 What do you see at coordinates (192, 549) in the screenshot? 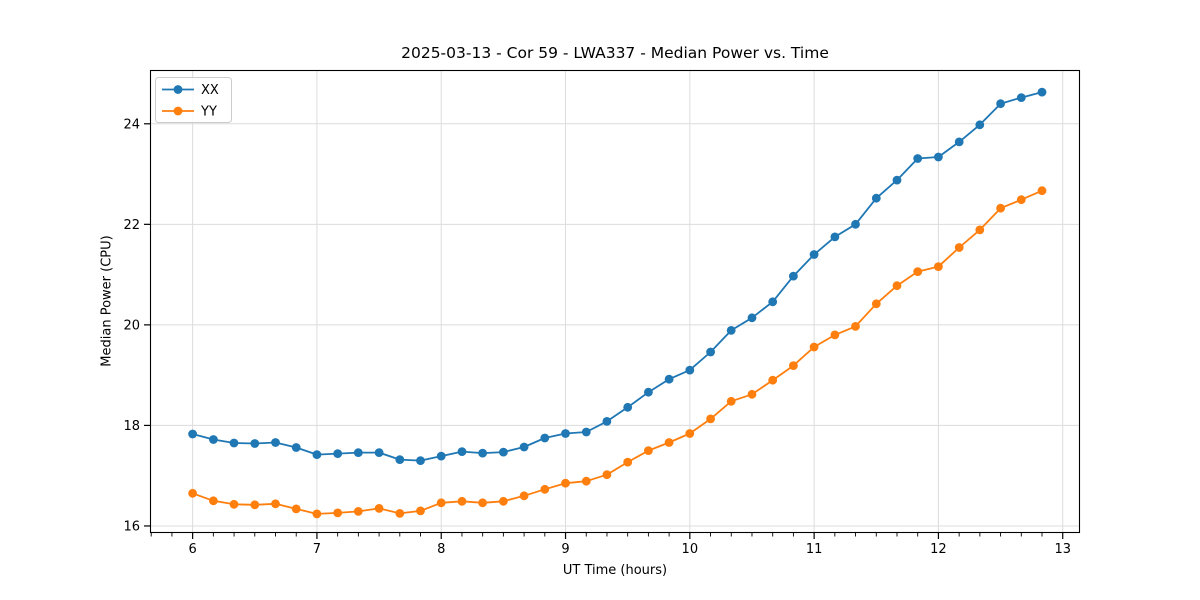
I see `x-tick-label: 6` at bounding box center [192, 549].